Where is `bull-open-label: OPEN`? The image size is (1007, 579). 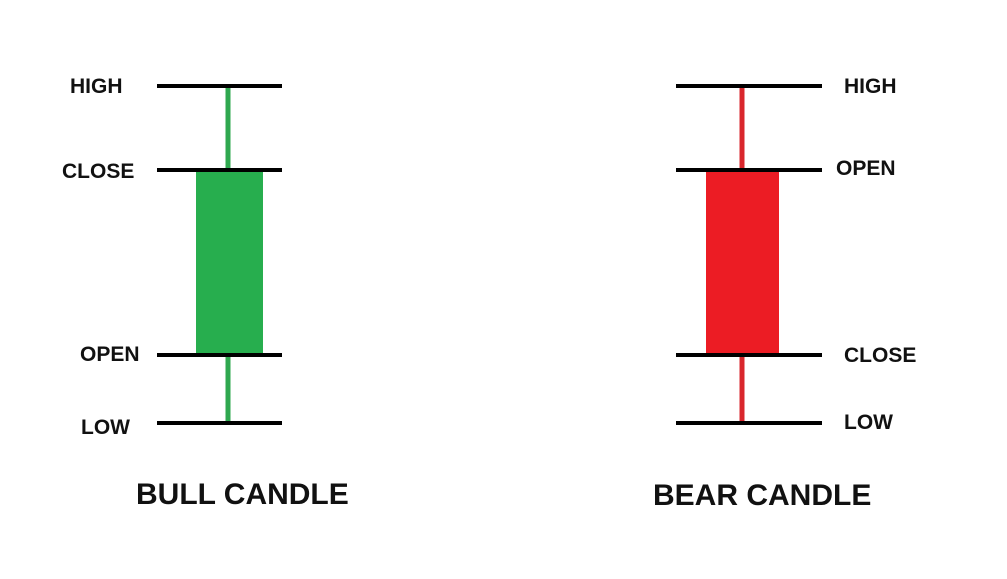
bull-open-label: OPEN is located at coordinates (110, 354).